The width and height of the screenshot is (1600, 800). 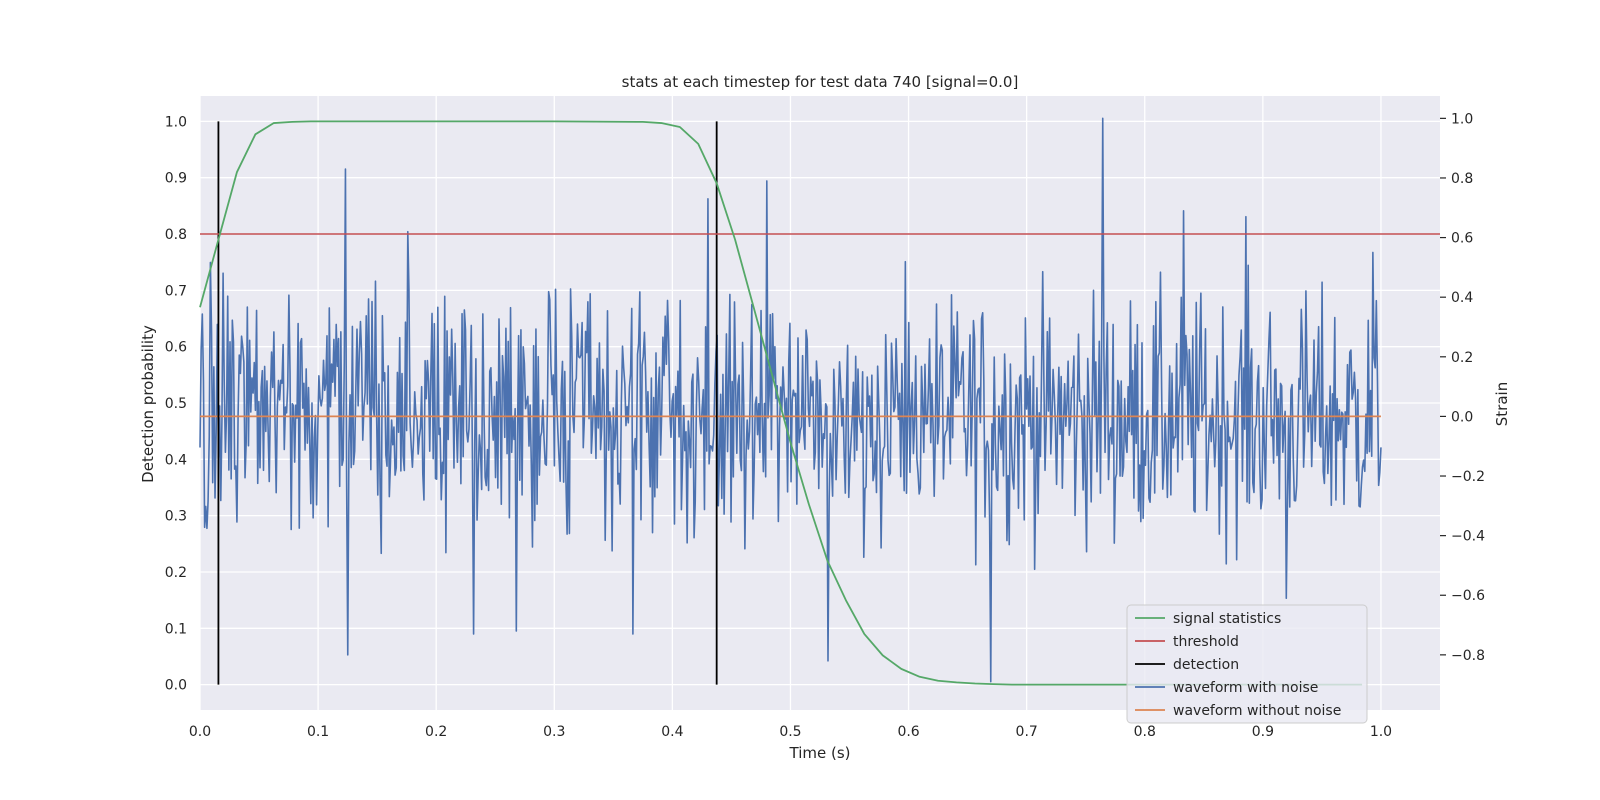 What do you see at coordinates (1462, 179) in the screenshot?
I see `y2-tick-label: 0.8` at bounding box center [1462, 179].